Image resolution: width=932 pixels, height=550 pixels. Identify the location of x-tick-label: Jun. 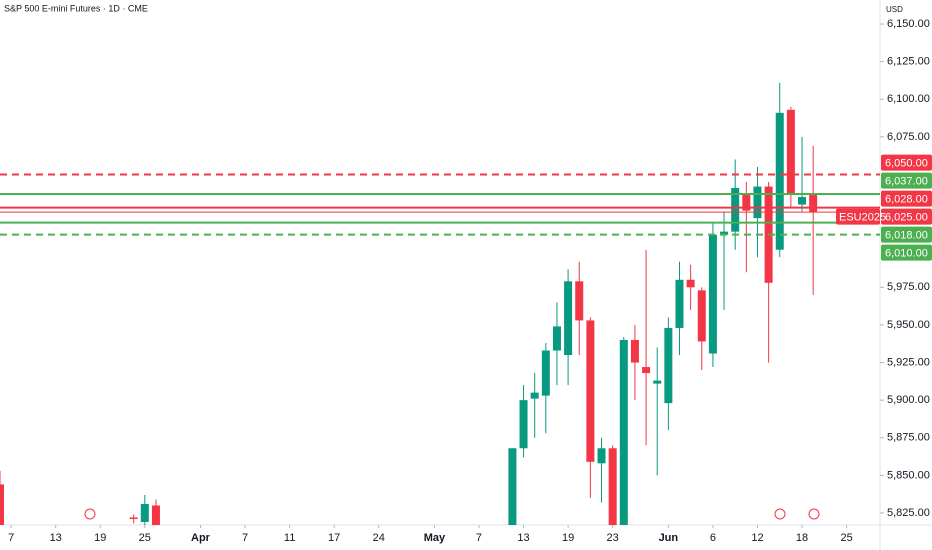
(669, 538).